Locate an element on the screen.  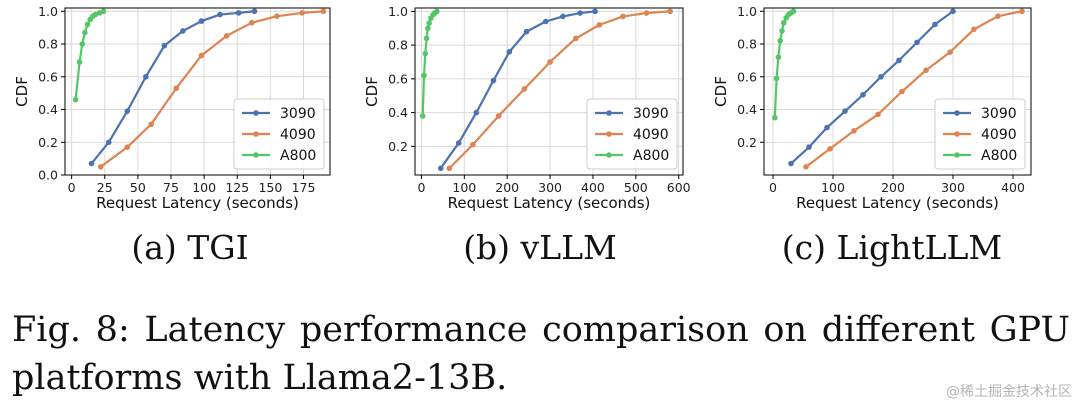
series-line-a800 is located at coordinates (784, 64).